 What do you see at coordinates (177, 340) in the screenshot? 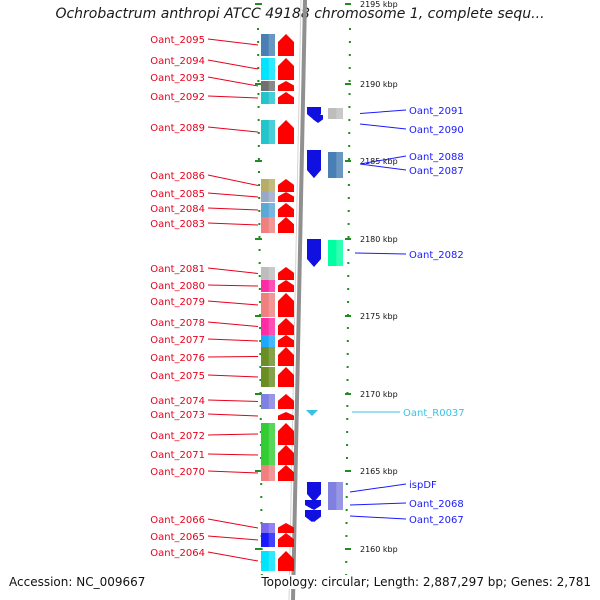
I see `oant-2077-label: Oant_2077` at bounding box center [177, 340].